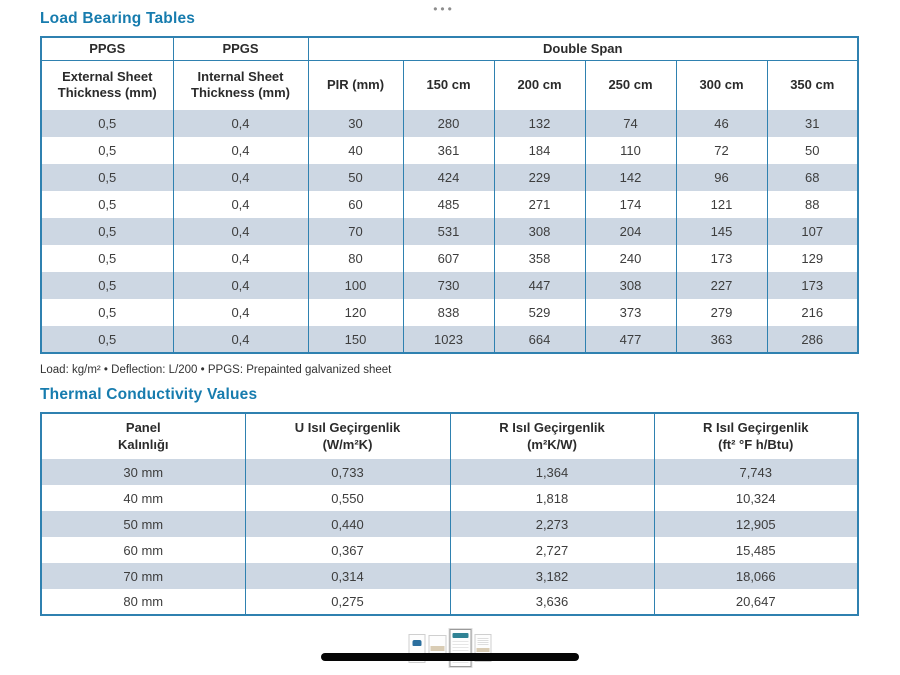  I want to click on cell: 80, so click(355, 258).